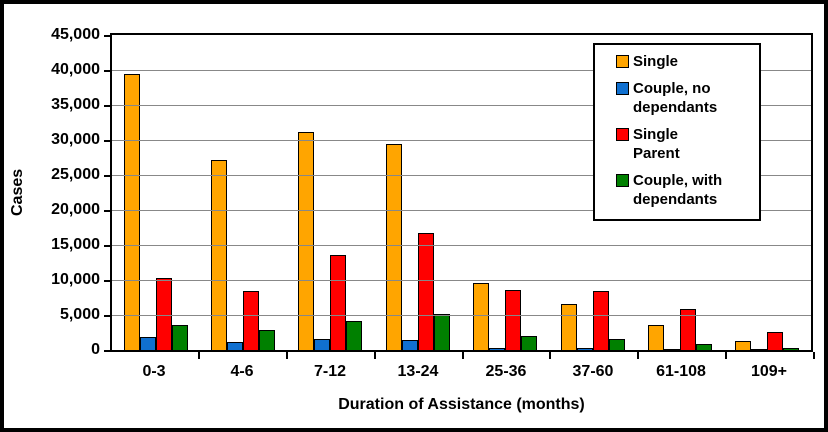  Describe the element at coordinates (154, 371) in the screenshot. I see `x-tick-label: 0-3` at that location.